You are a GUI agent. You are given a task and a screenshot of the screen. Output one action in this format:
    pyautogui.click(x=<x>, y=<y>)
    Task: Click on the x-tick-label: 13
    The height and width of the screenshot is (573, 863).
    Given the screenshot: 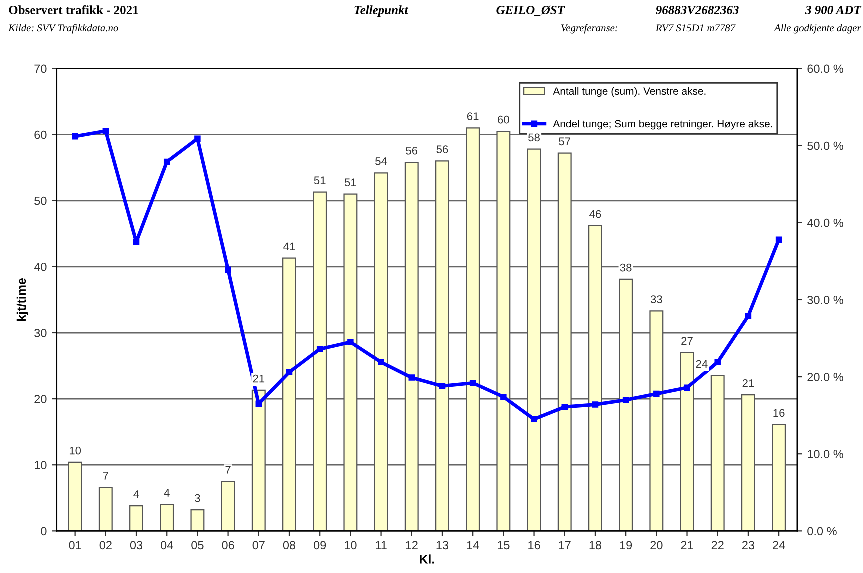 What is the action you would take?
    pyautogui.click(x=442, y=545)
    